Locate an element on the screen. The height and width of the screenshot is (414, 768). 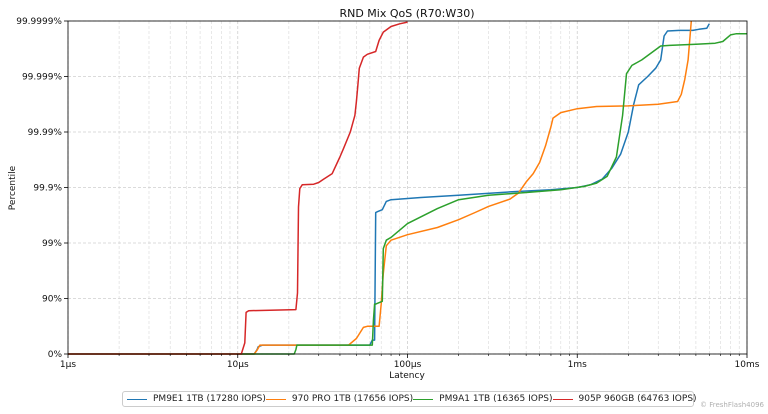
legend-item: 905P 960GB (64763 IOPS) is located at coordinates (624, 399).